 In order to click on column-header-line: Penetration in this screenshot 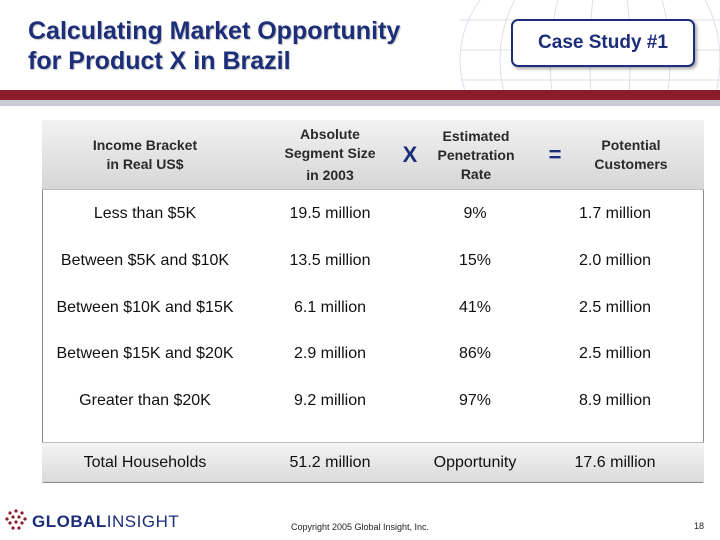, I will do `click(476, 154)`.